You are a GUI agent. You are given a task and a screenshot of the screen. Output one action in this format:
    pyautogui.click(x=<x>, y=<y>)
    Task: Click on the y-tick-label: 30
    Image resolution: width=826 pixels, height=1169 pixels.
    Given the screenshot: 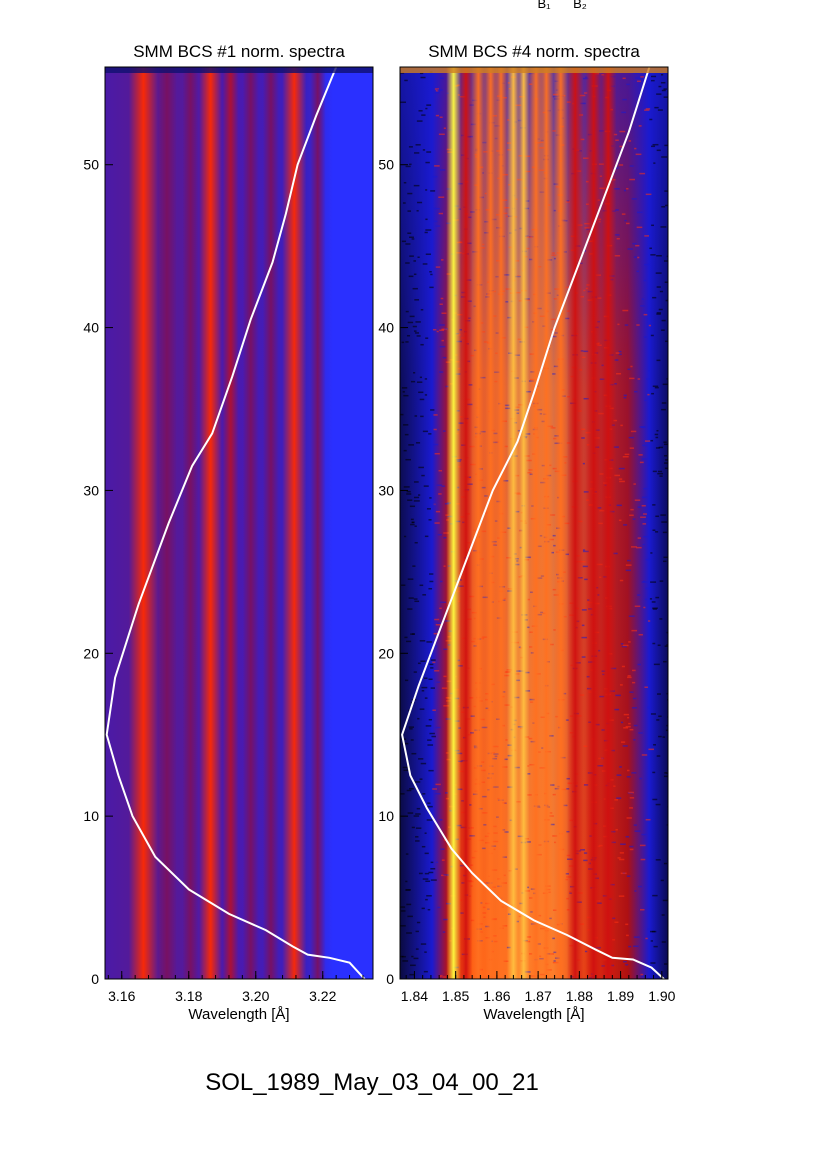 What is the action you would take?
    pyautogui.click(x=386, y=490)
    